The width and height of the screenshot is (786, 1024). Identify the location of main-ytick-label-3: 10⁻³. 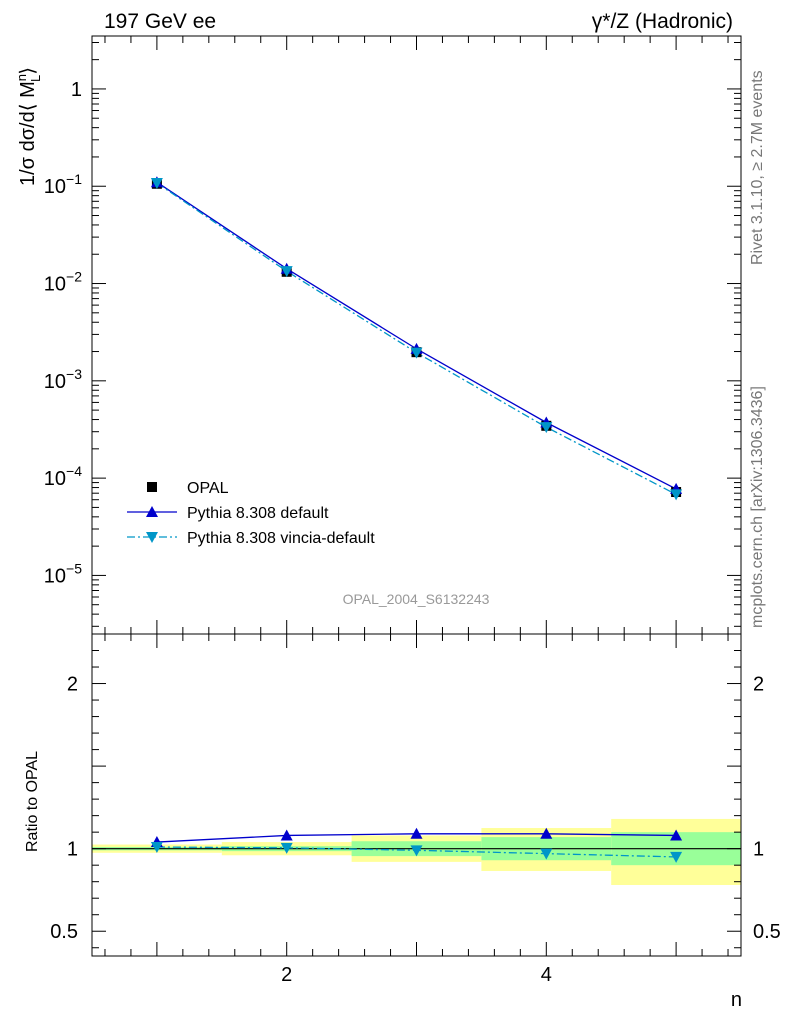
(63, 379).